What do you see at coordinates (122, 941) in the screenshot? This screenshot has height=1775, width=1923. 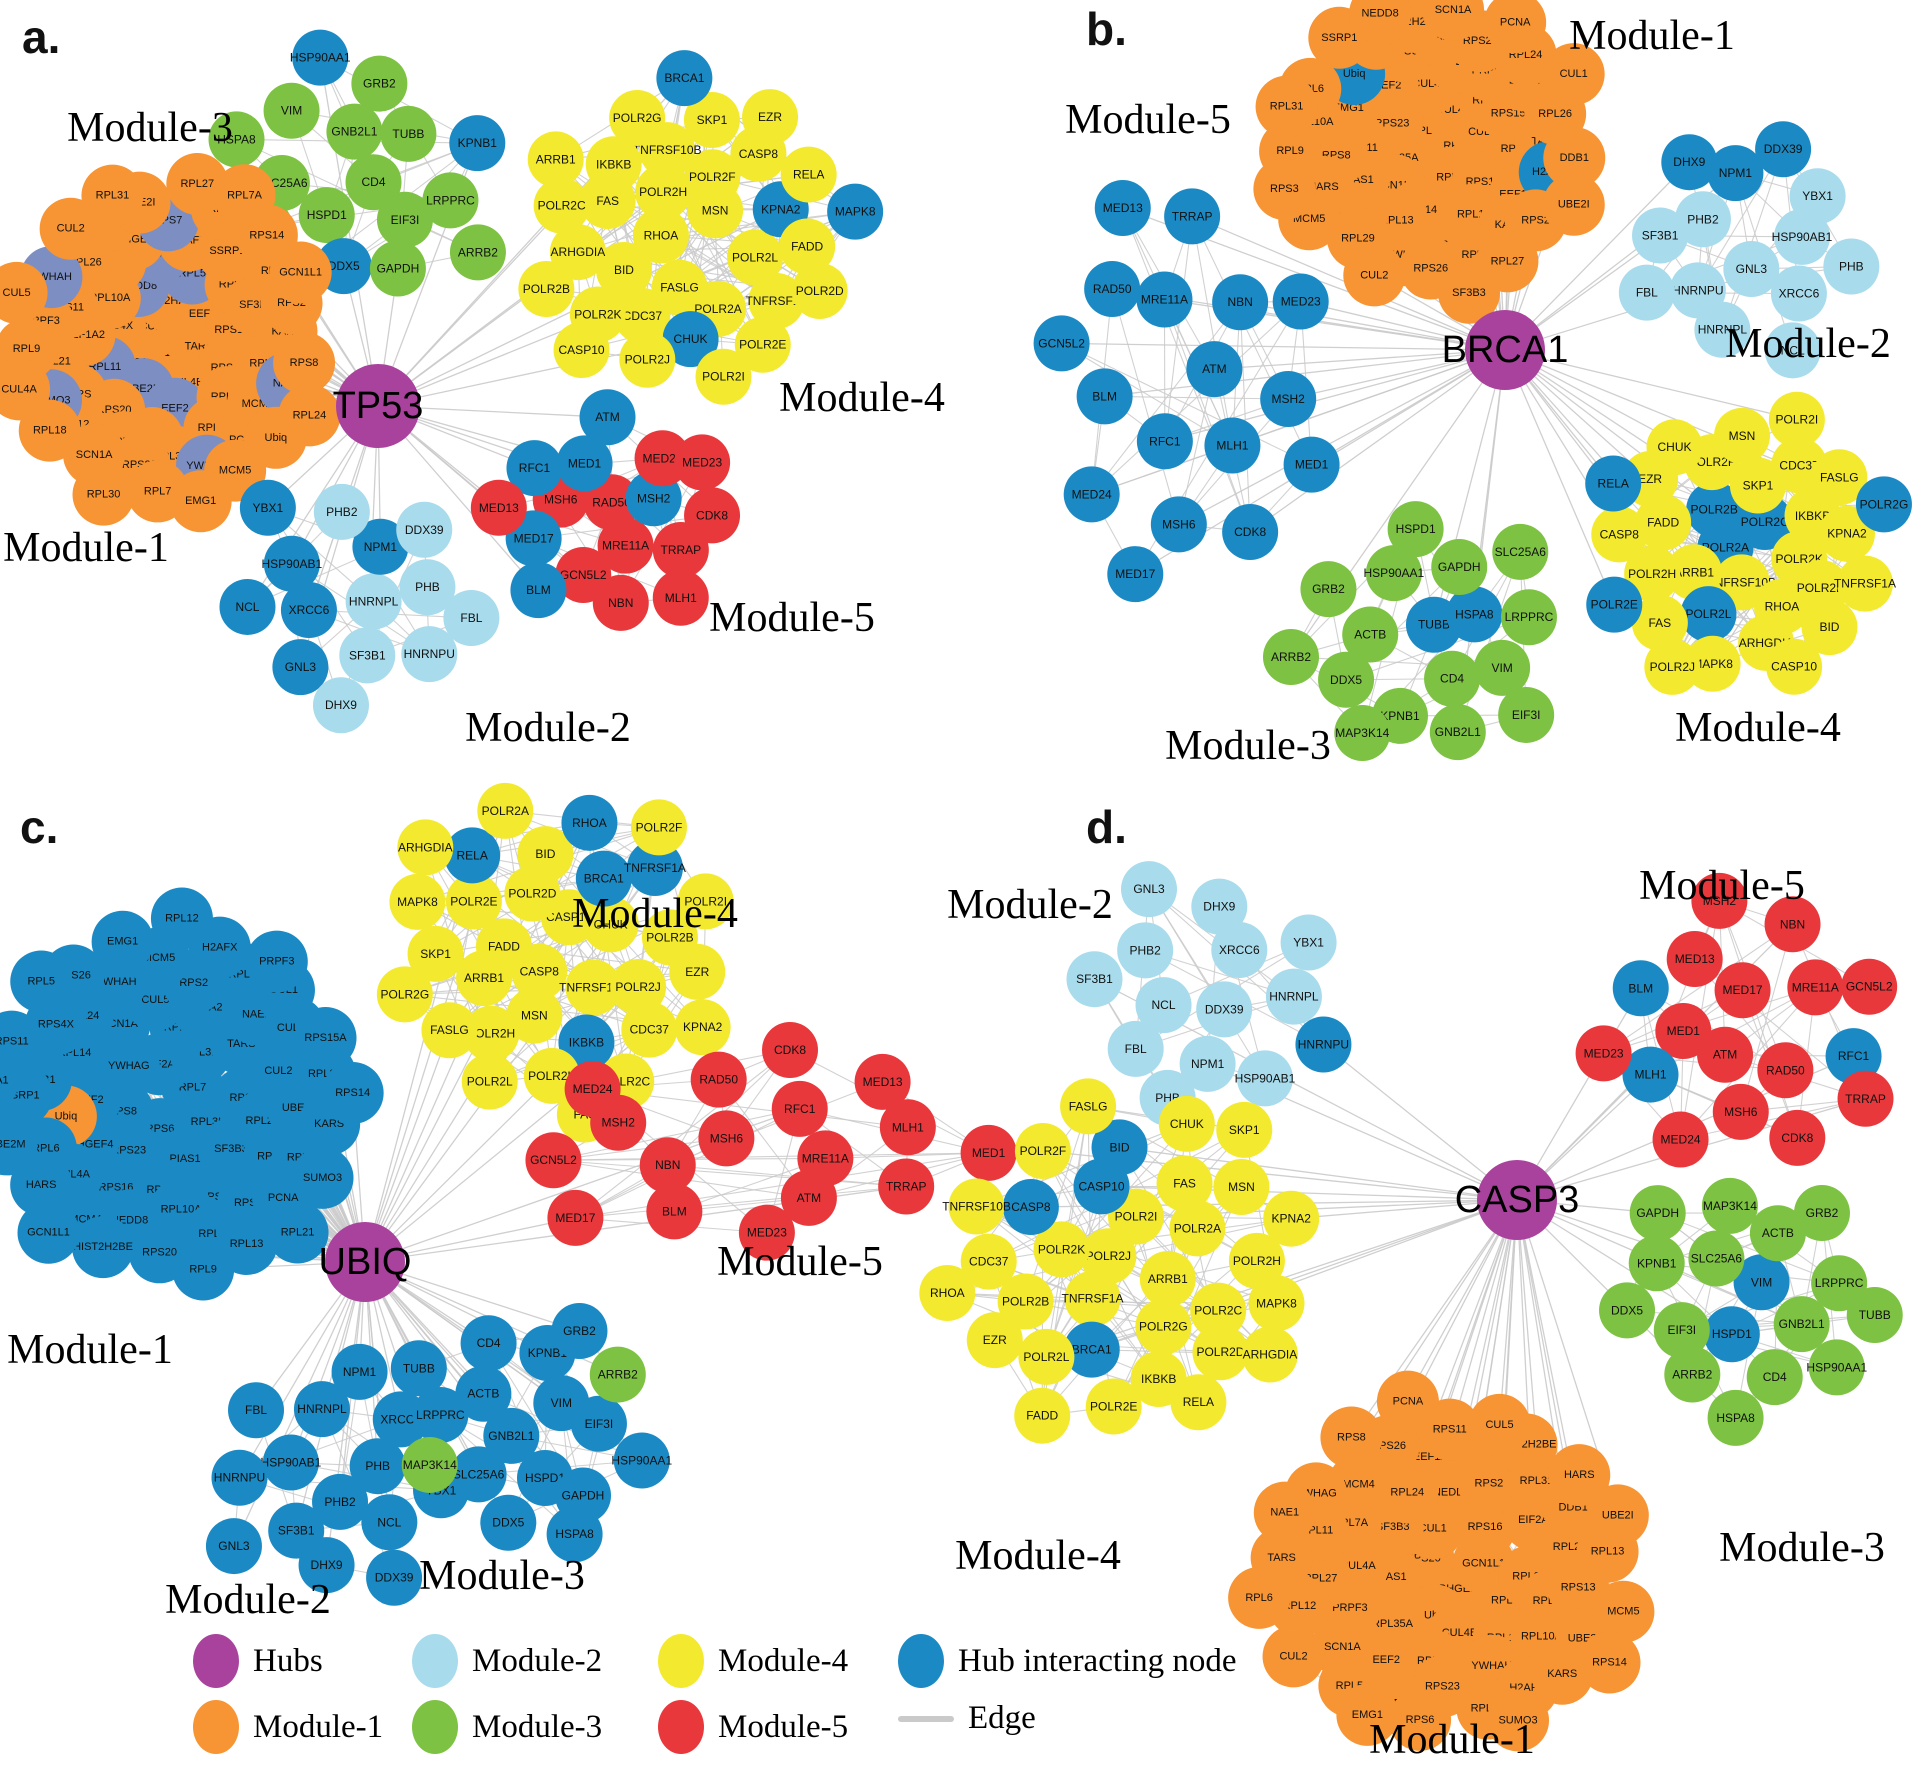 I see `node-c-EMG1: EMG1` at bounding box center [122, 941].